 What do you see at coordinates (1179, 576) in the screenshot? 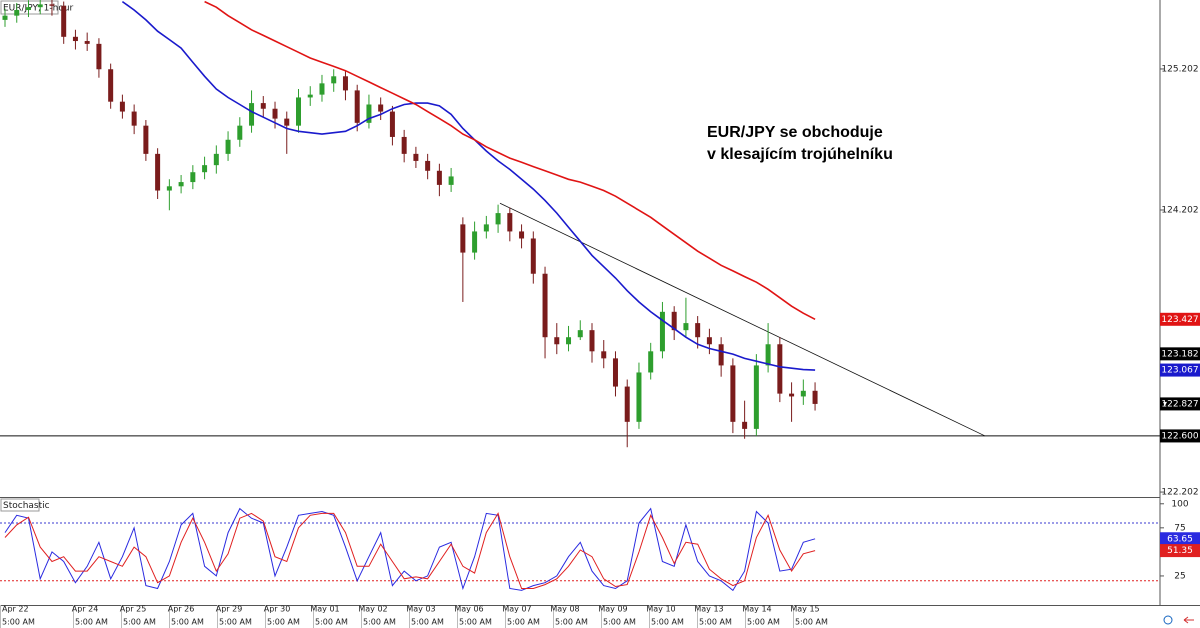
I see `stoch-tick-label: 25` at bounding box center [1179, 576].